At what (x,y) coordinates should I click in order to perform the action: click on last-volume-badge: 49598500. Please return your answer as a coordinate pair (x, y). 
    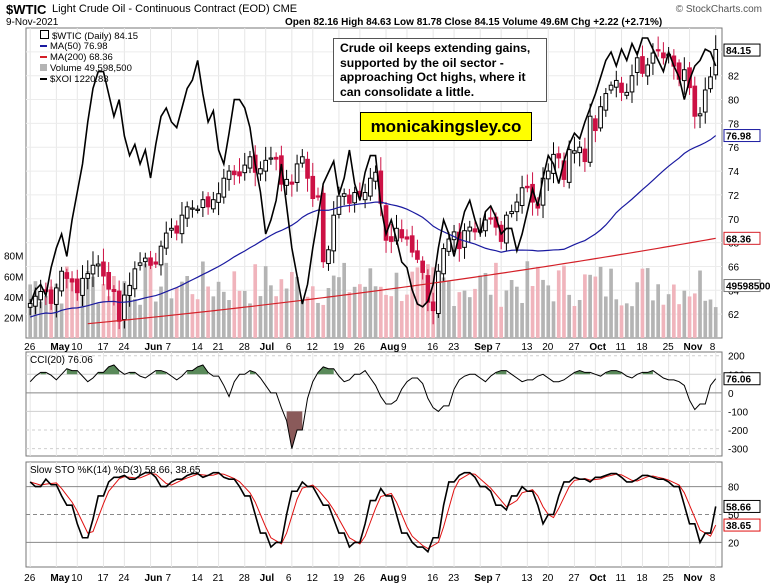
    Looking at the image, I should click on (748, 287).